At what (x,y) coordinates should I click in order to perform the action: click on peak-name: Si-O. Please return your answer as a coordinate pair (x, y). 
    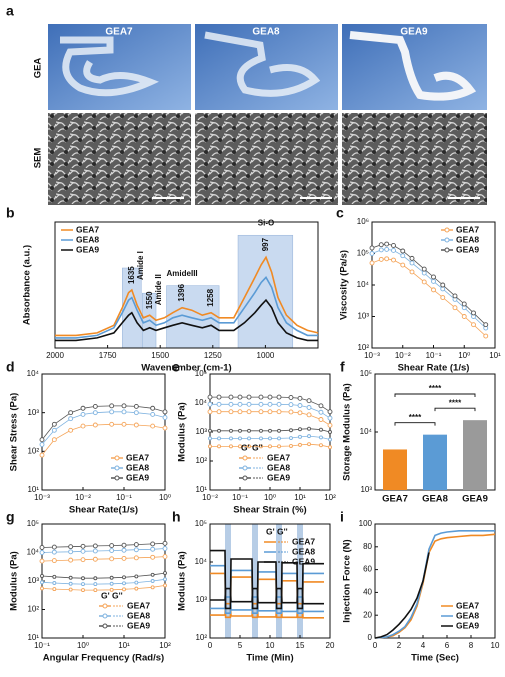
    Looking at the image, I should click on (266, 222).